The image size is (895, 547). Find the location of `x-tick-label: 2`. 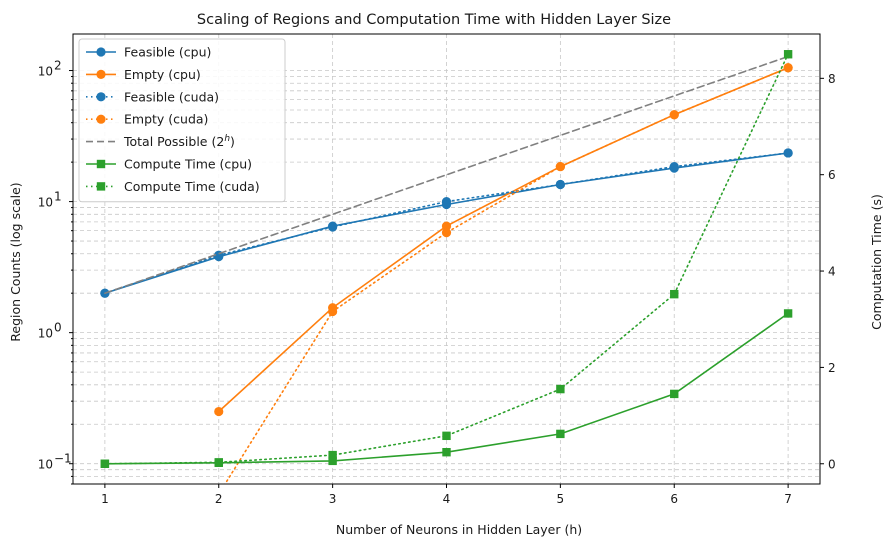

x-tick-label: 2 is located at coordinates (219, 499).